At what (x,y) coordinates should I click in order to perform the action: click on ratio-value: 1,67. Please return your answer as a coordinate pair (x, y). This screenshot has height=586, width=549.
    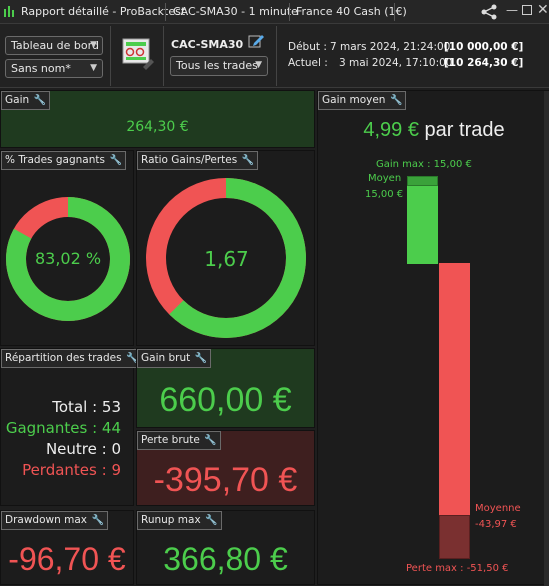
    Looking at the image, I should click on (226, 259).